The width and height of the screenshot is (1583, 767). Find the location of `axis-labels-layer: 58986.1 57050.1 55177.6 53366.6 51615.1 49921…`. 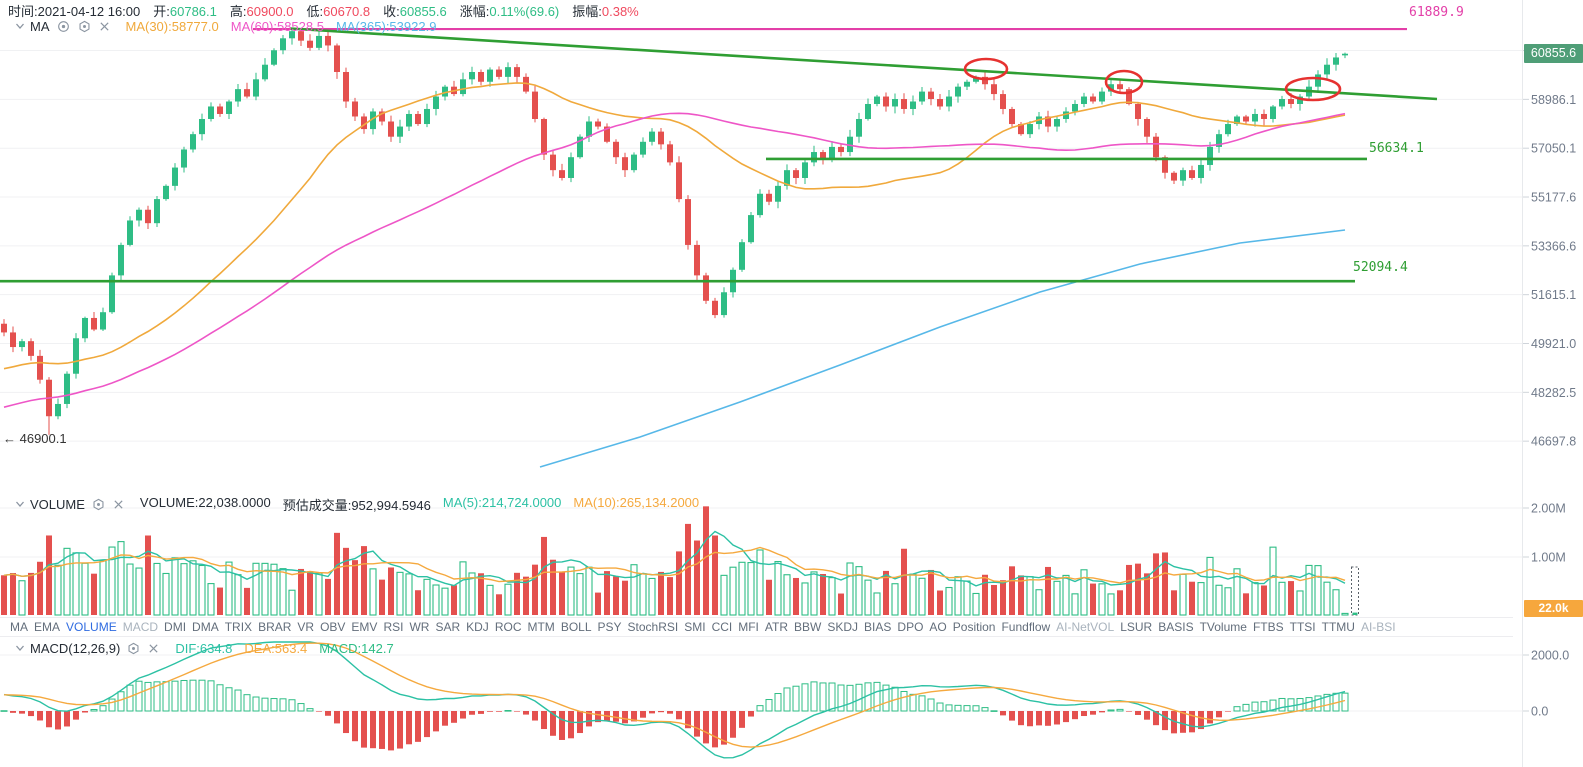

axis-labels-layer: 58986.1 57050.1 55177.6 53366.6 51615.1 49921… is located at coordinates (1549, 384).